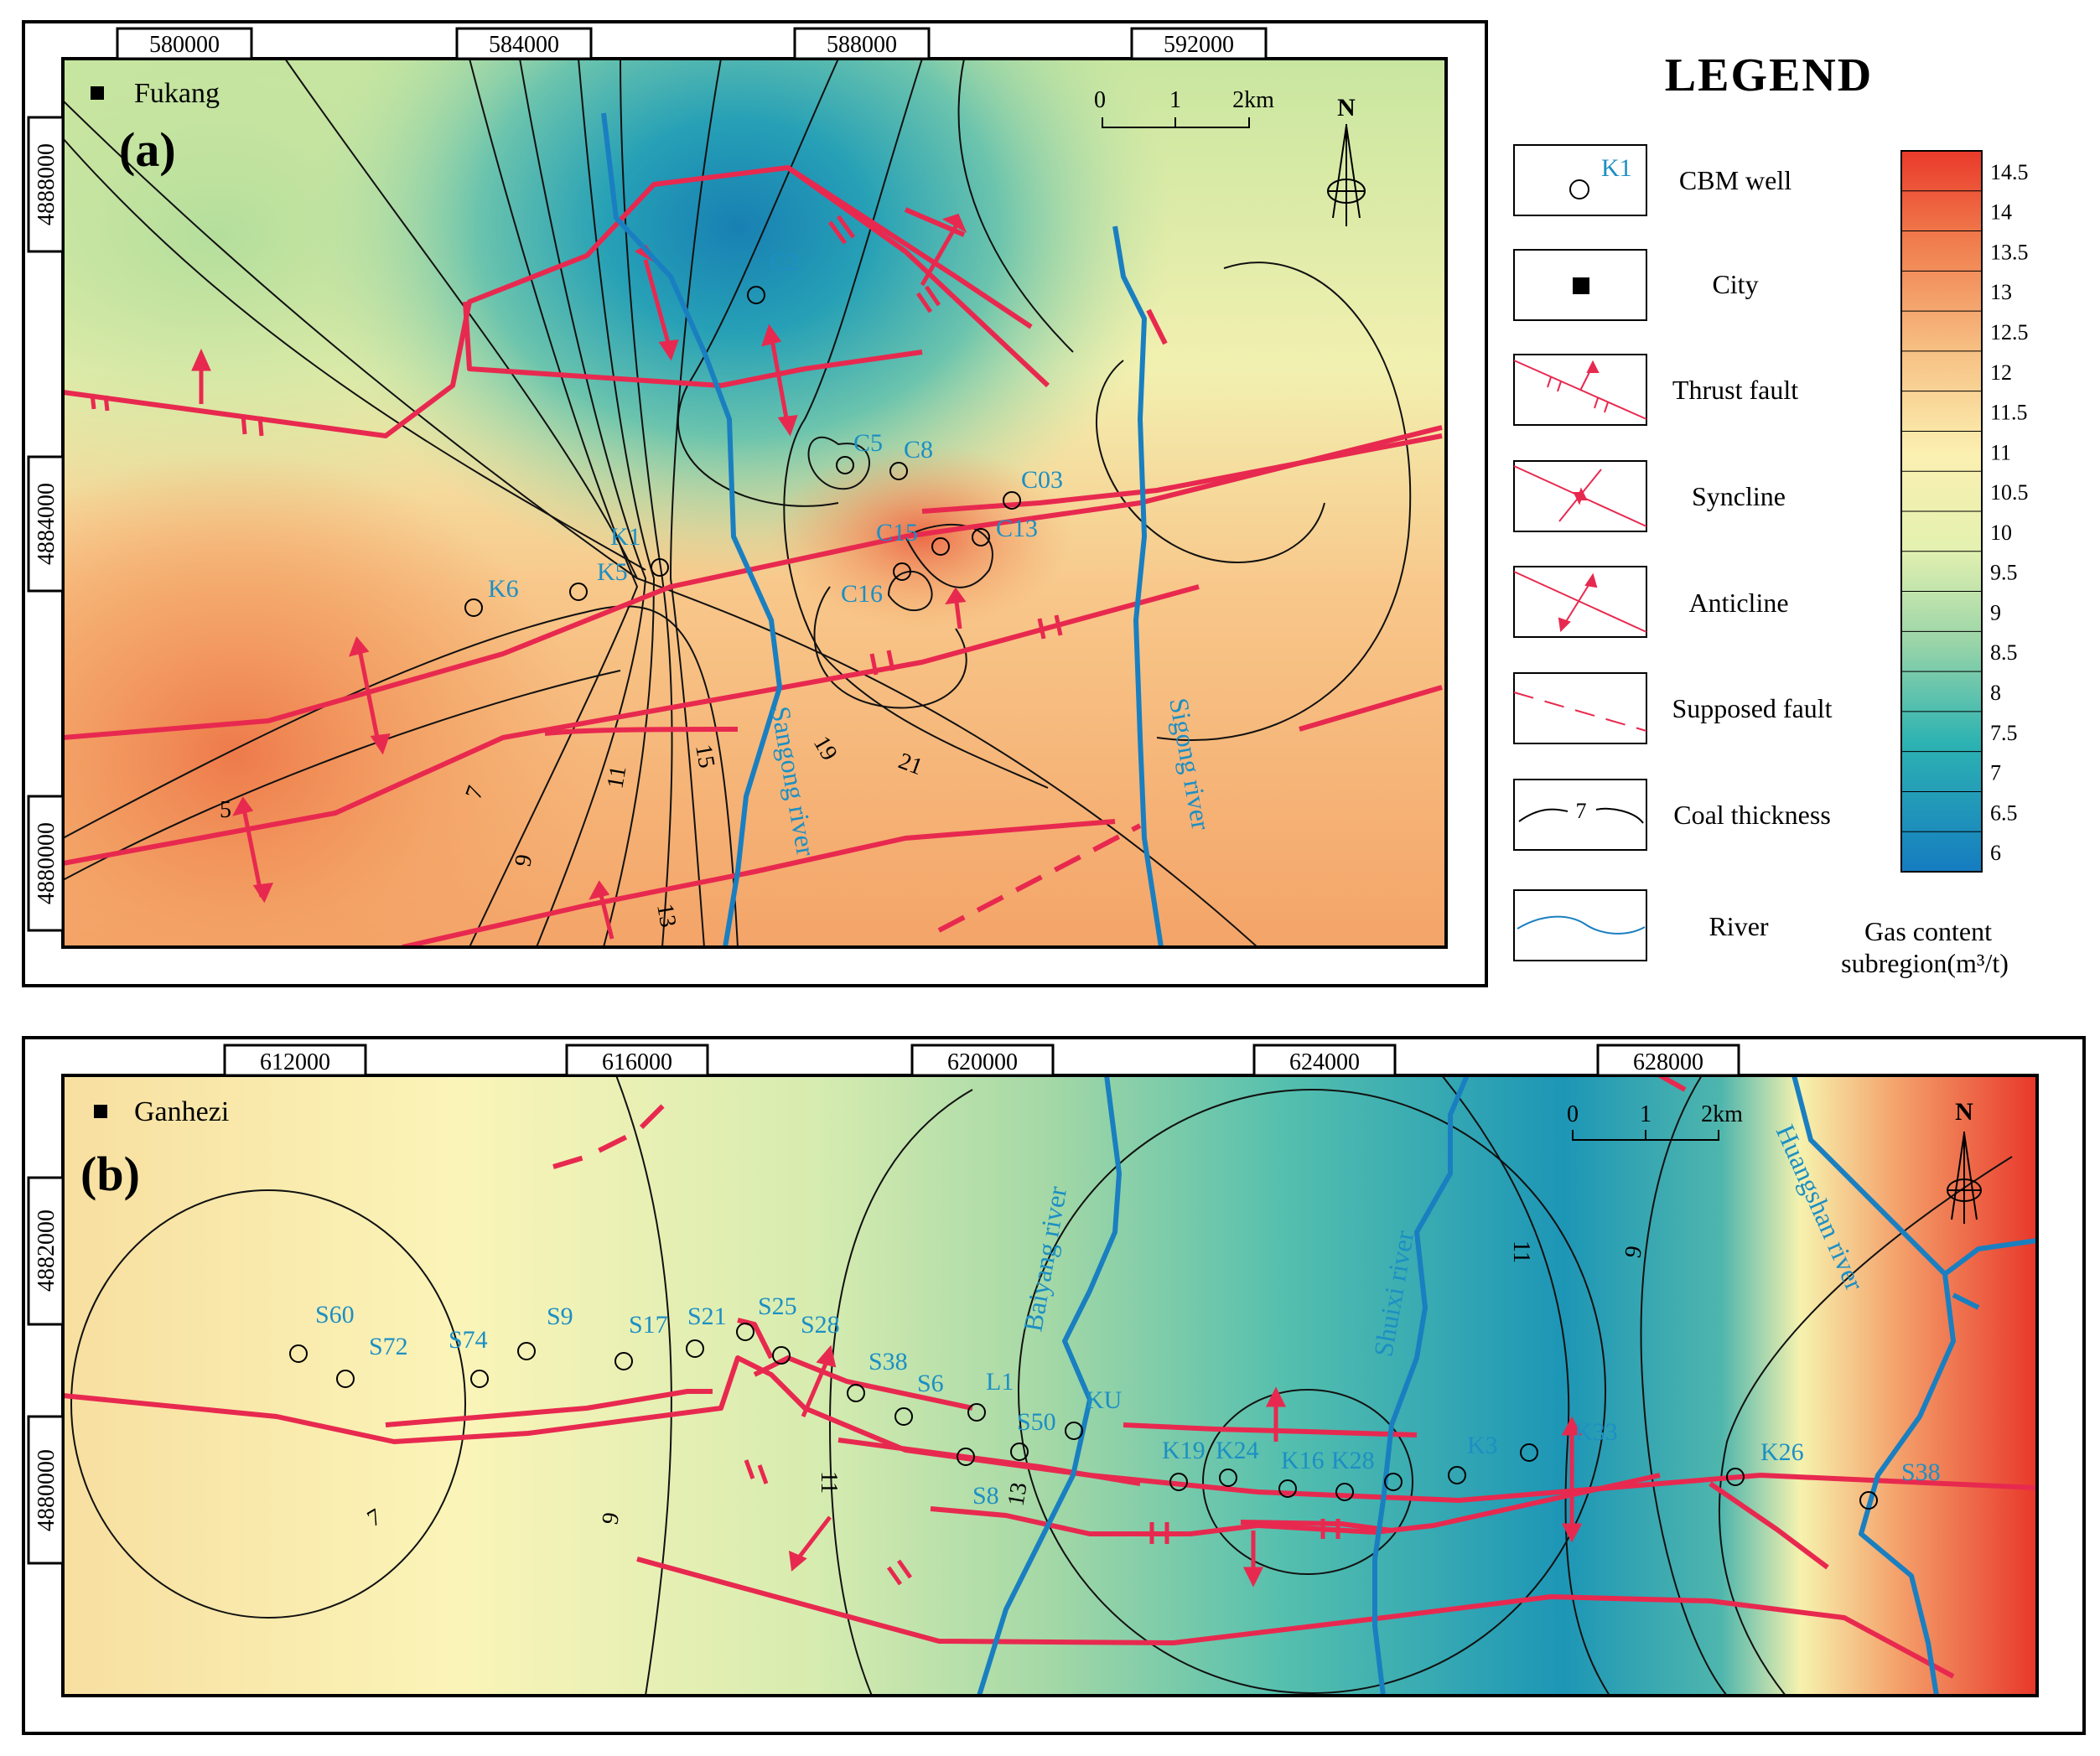 The height and width of the screenshot is (1756, 2100). What do you see at coordinates (641, 731) in the screenshot?
I see `fault-a7` at bounding box center [641, 731].